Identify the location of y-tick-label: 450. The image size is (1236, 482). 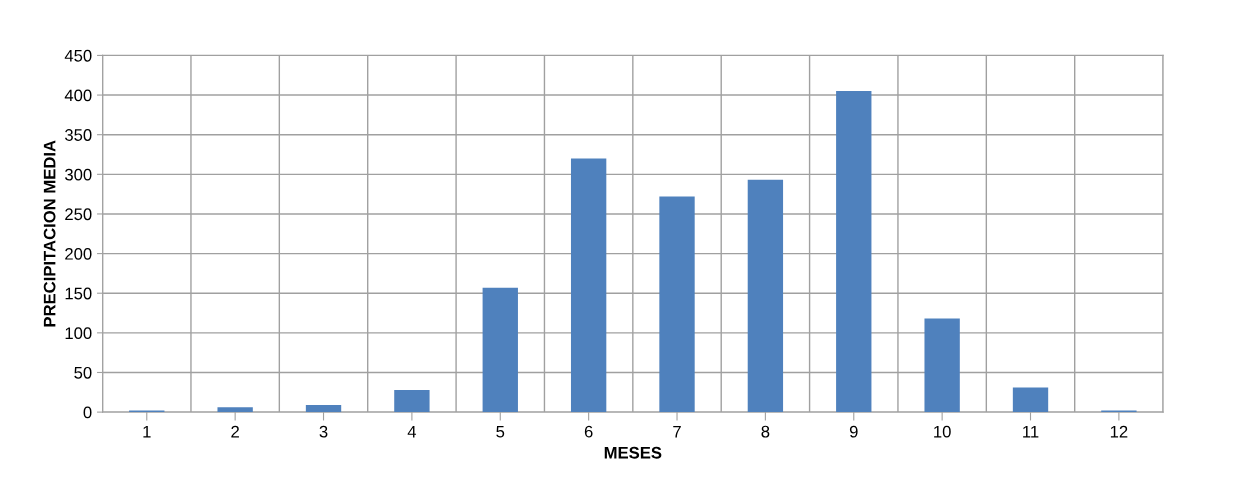
(78, 55).